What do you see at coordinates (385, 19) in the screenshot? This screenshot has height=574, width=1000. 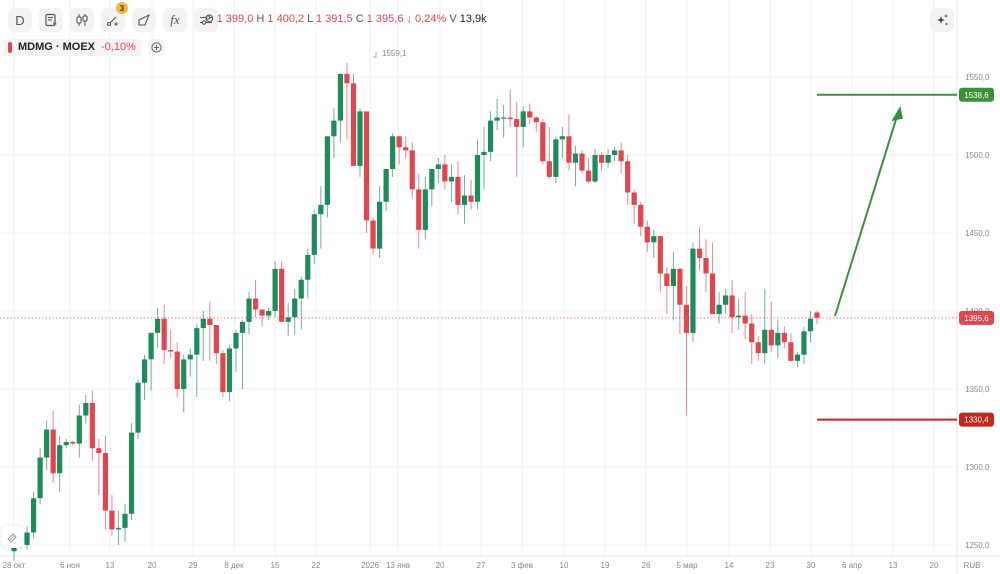 I see `close-value: 1 395,6` at bounding box center [385, 19].